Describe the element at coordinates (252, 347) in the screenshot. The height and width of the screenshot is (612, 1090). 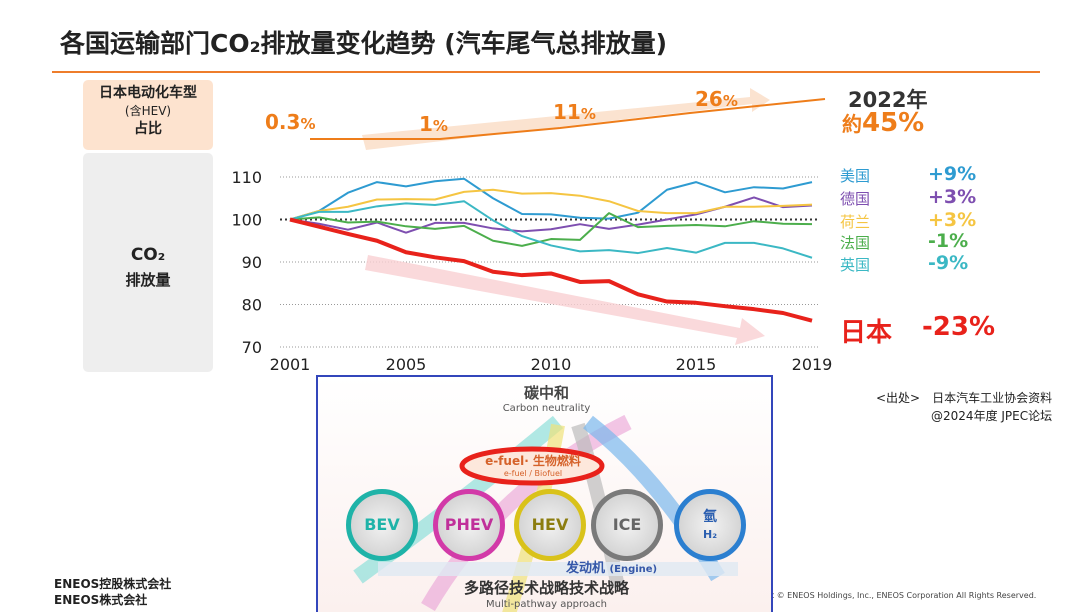
I see `y-tick-label: 70` at that location.